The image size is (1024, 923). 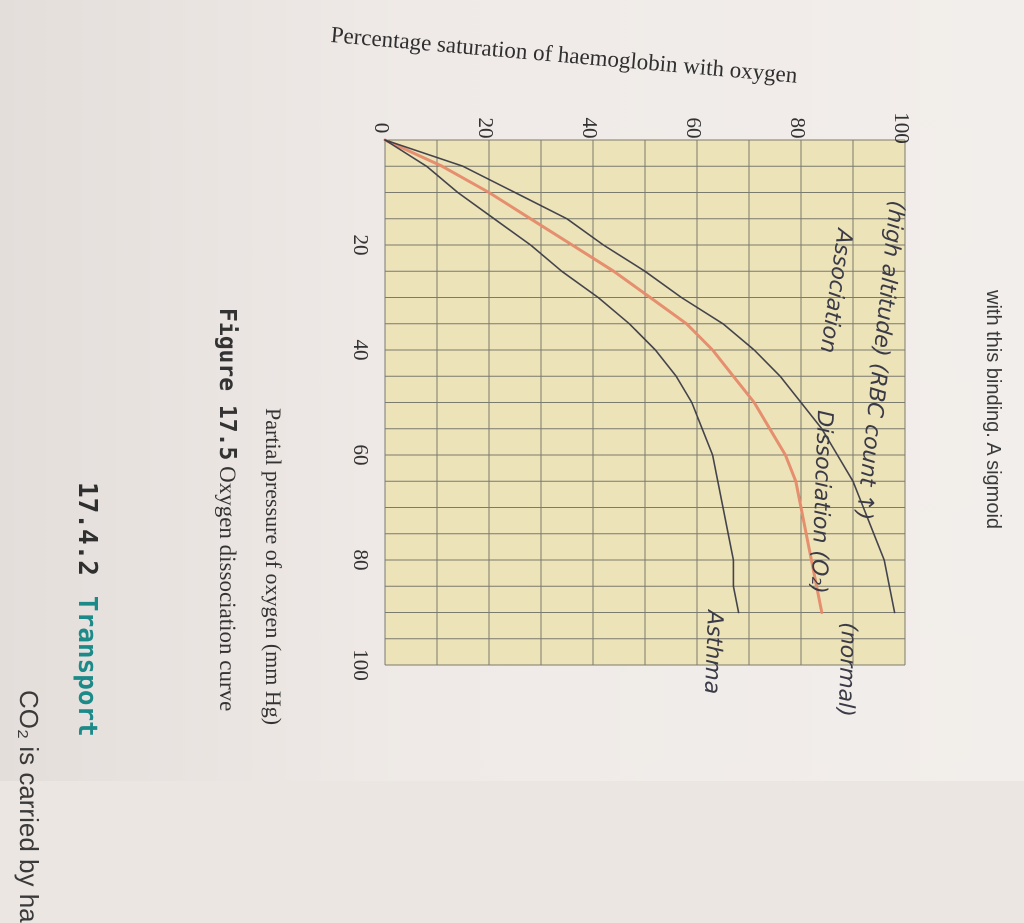 What do you see at coordinates (361, 560) in the screenshot?
I see `x-tick-label: 80` at bounding box center [361, 560].